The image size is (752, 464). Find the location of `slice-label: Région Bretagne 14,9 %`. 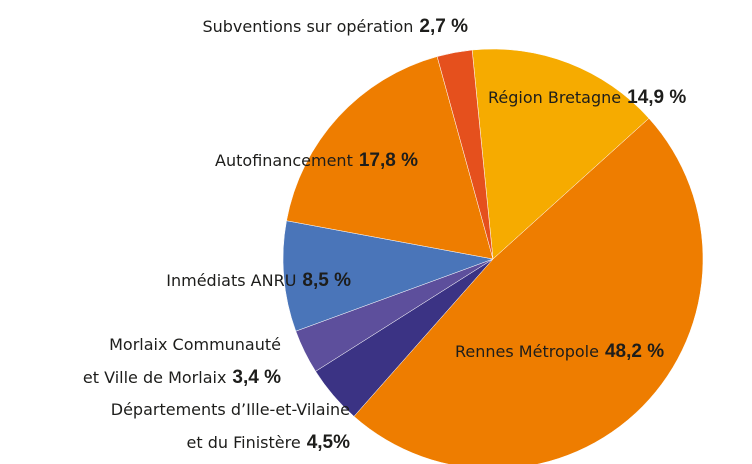

slice-label: Région Bretagne 14,9 % is located at coordinates (587, 97).